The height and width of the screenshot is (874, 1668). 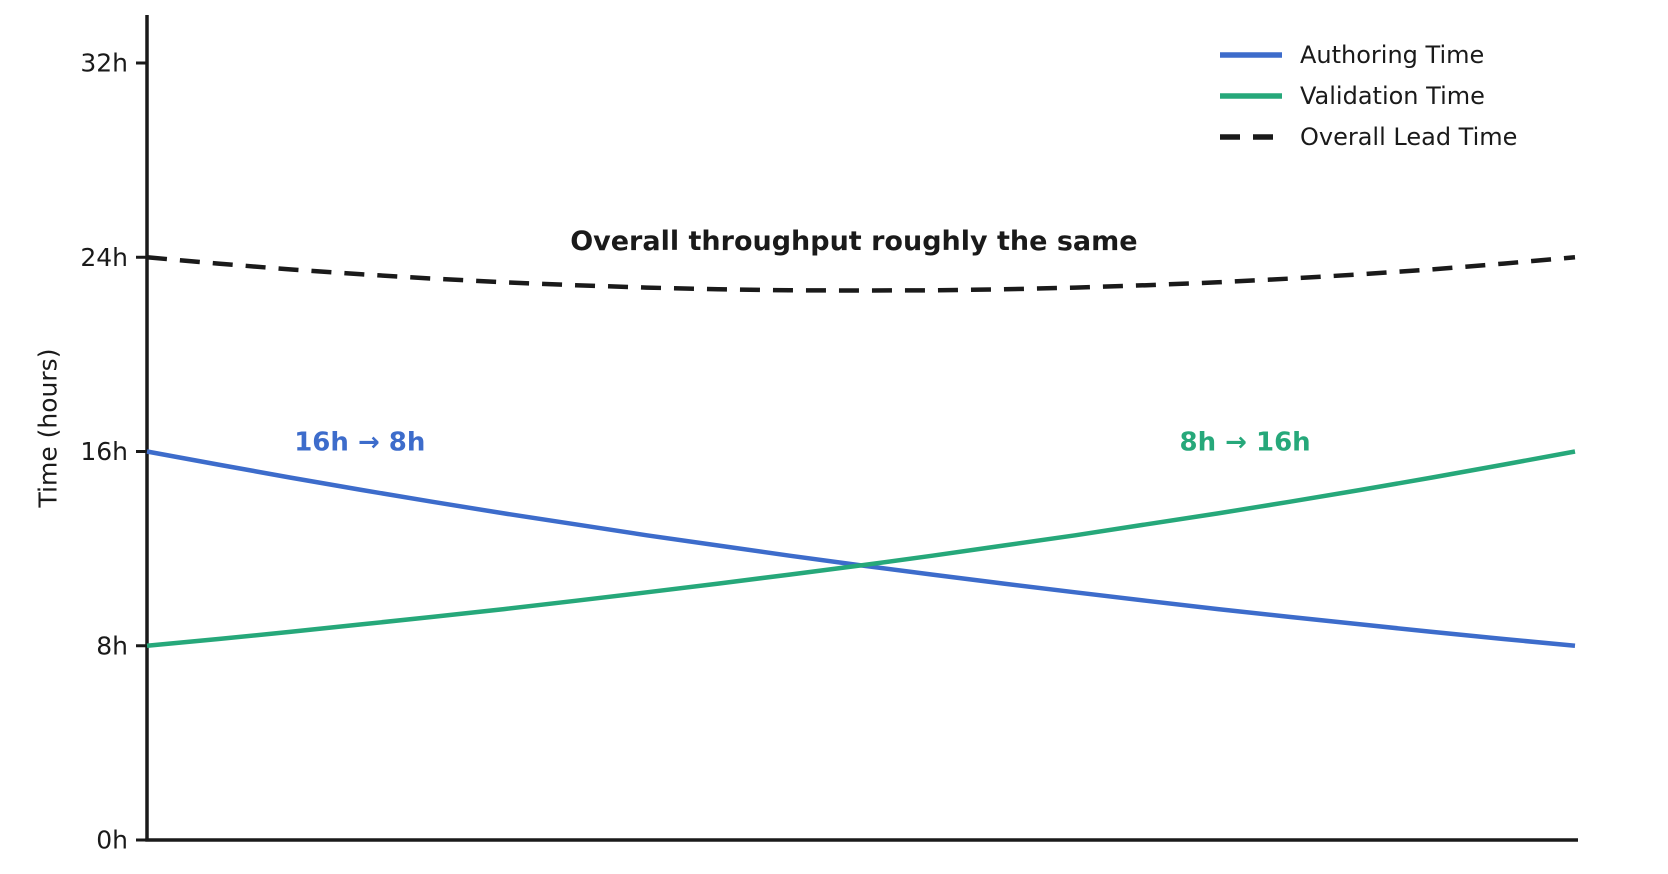 I want to click on y-tick-label-32h: 32h, so click(x=104, y=63).